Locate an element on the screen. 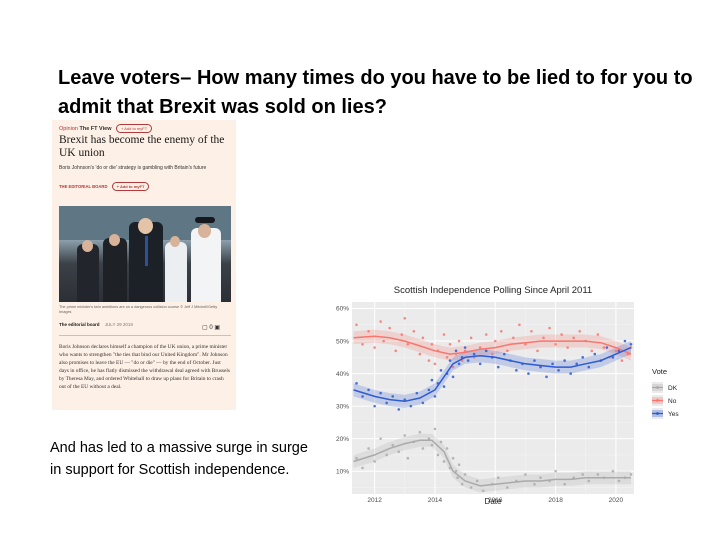 This screenshot has width=720, height=540. add-to-myft-button: + Add to myFT is located at coordinates (134, 128).